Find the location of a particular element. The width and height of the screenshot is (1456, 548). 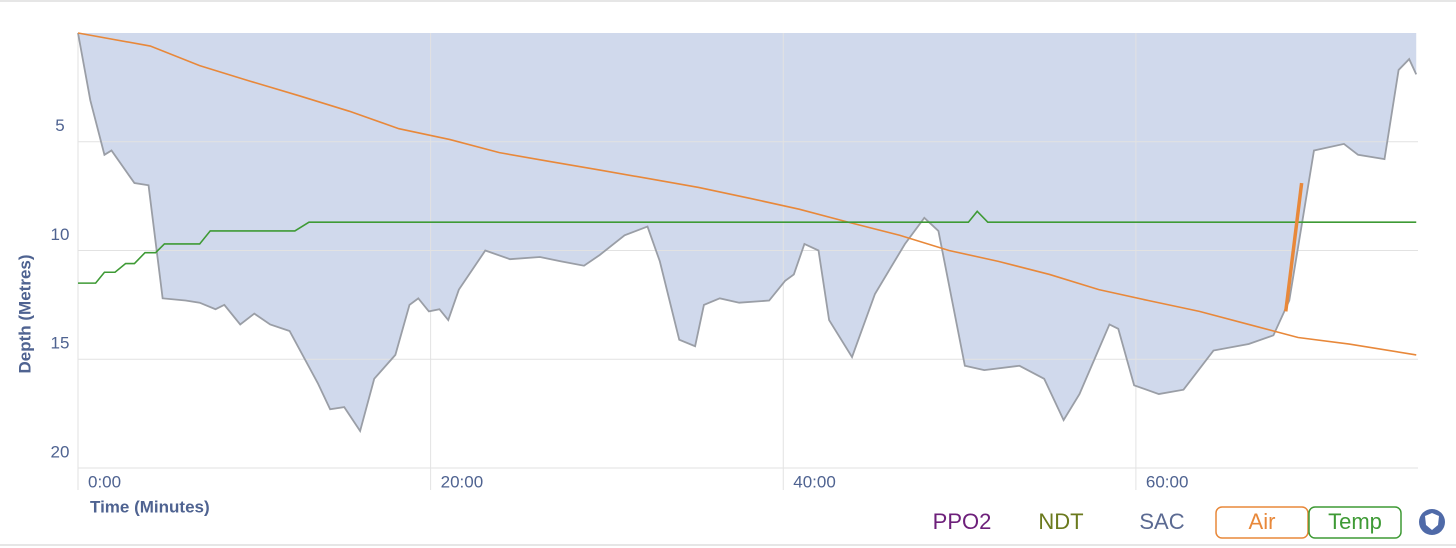

legend: PPO2 NDT SAC Air Temp is located at coordinates (1167, 522).